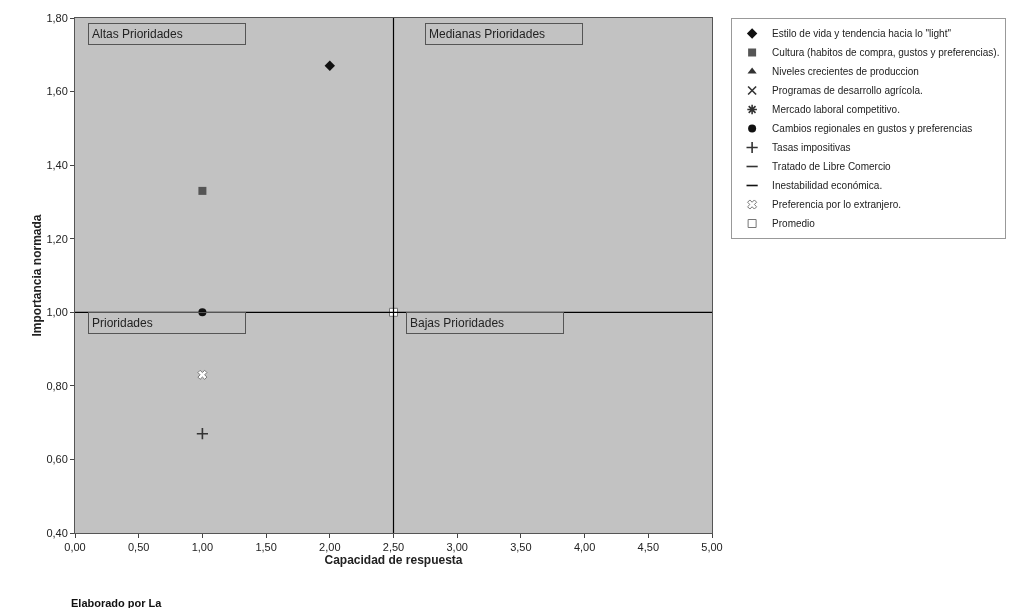  I want to click on x-tick-label: 3,00, so click(457, 547).